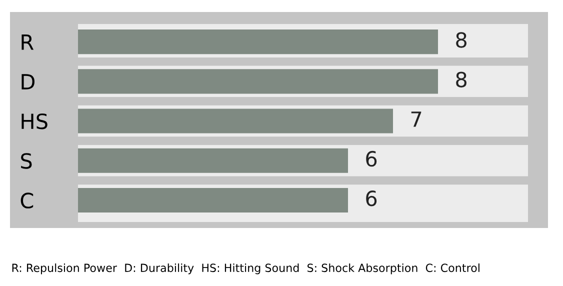  I want to click on y-tick-label: R, so click(28, 42).